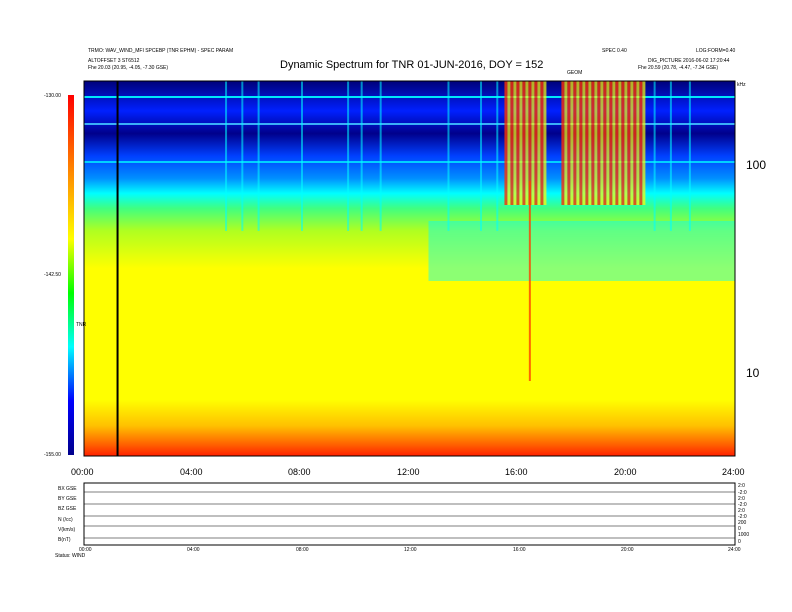  I want to click on panel-x-tick-1: 04:00, so click(193, 550).